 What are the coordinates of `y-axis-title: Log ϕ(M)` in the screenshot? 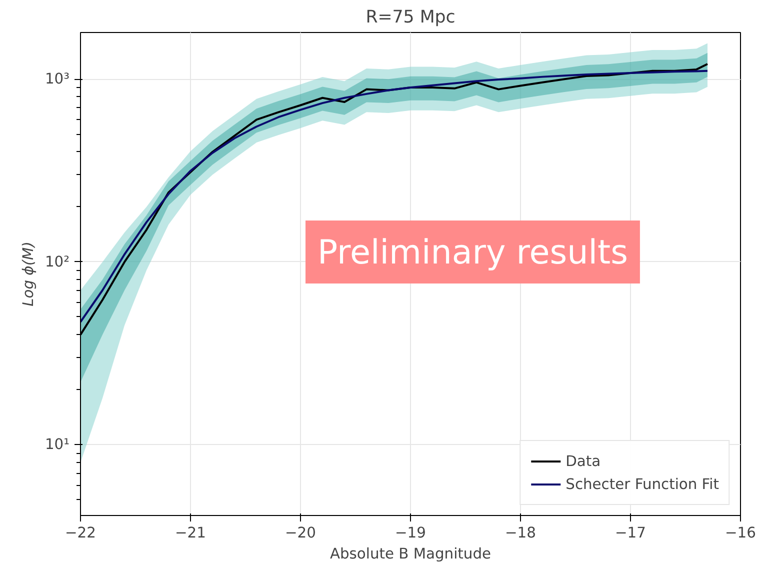 It's located at (28, 274).